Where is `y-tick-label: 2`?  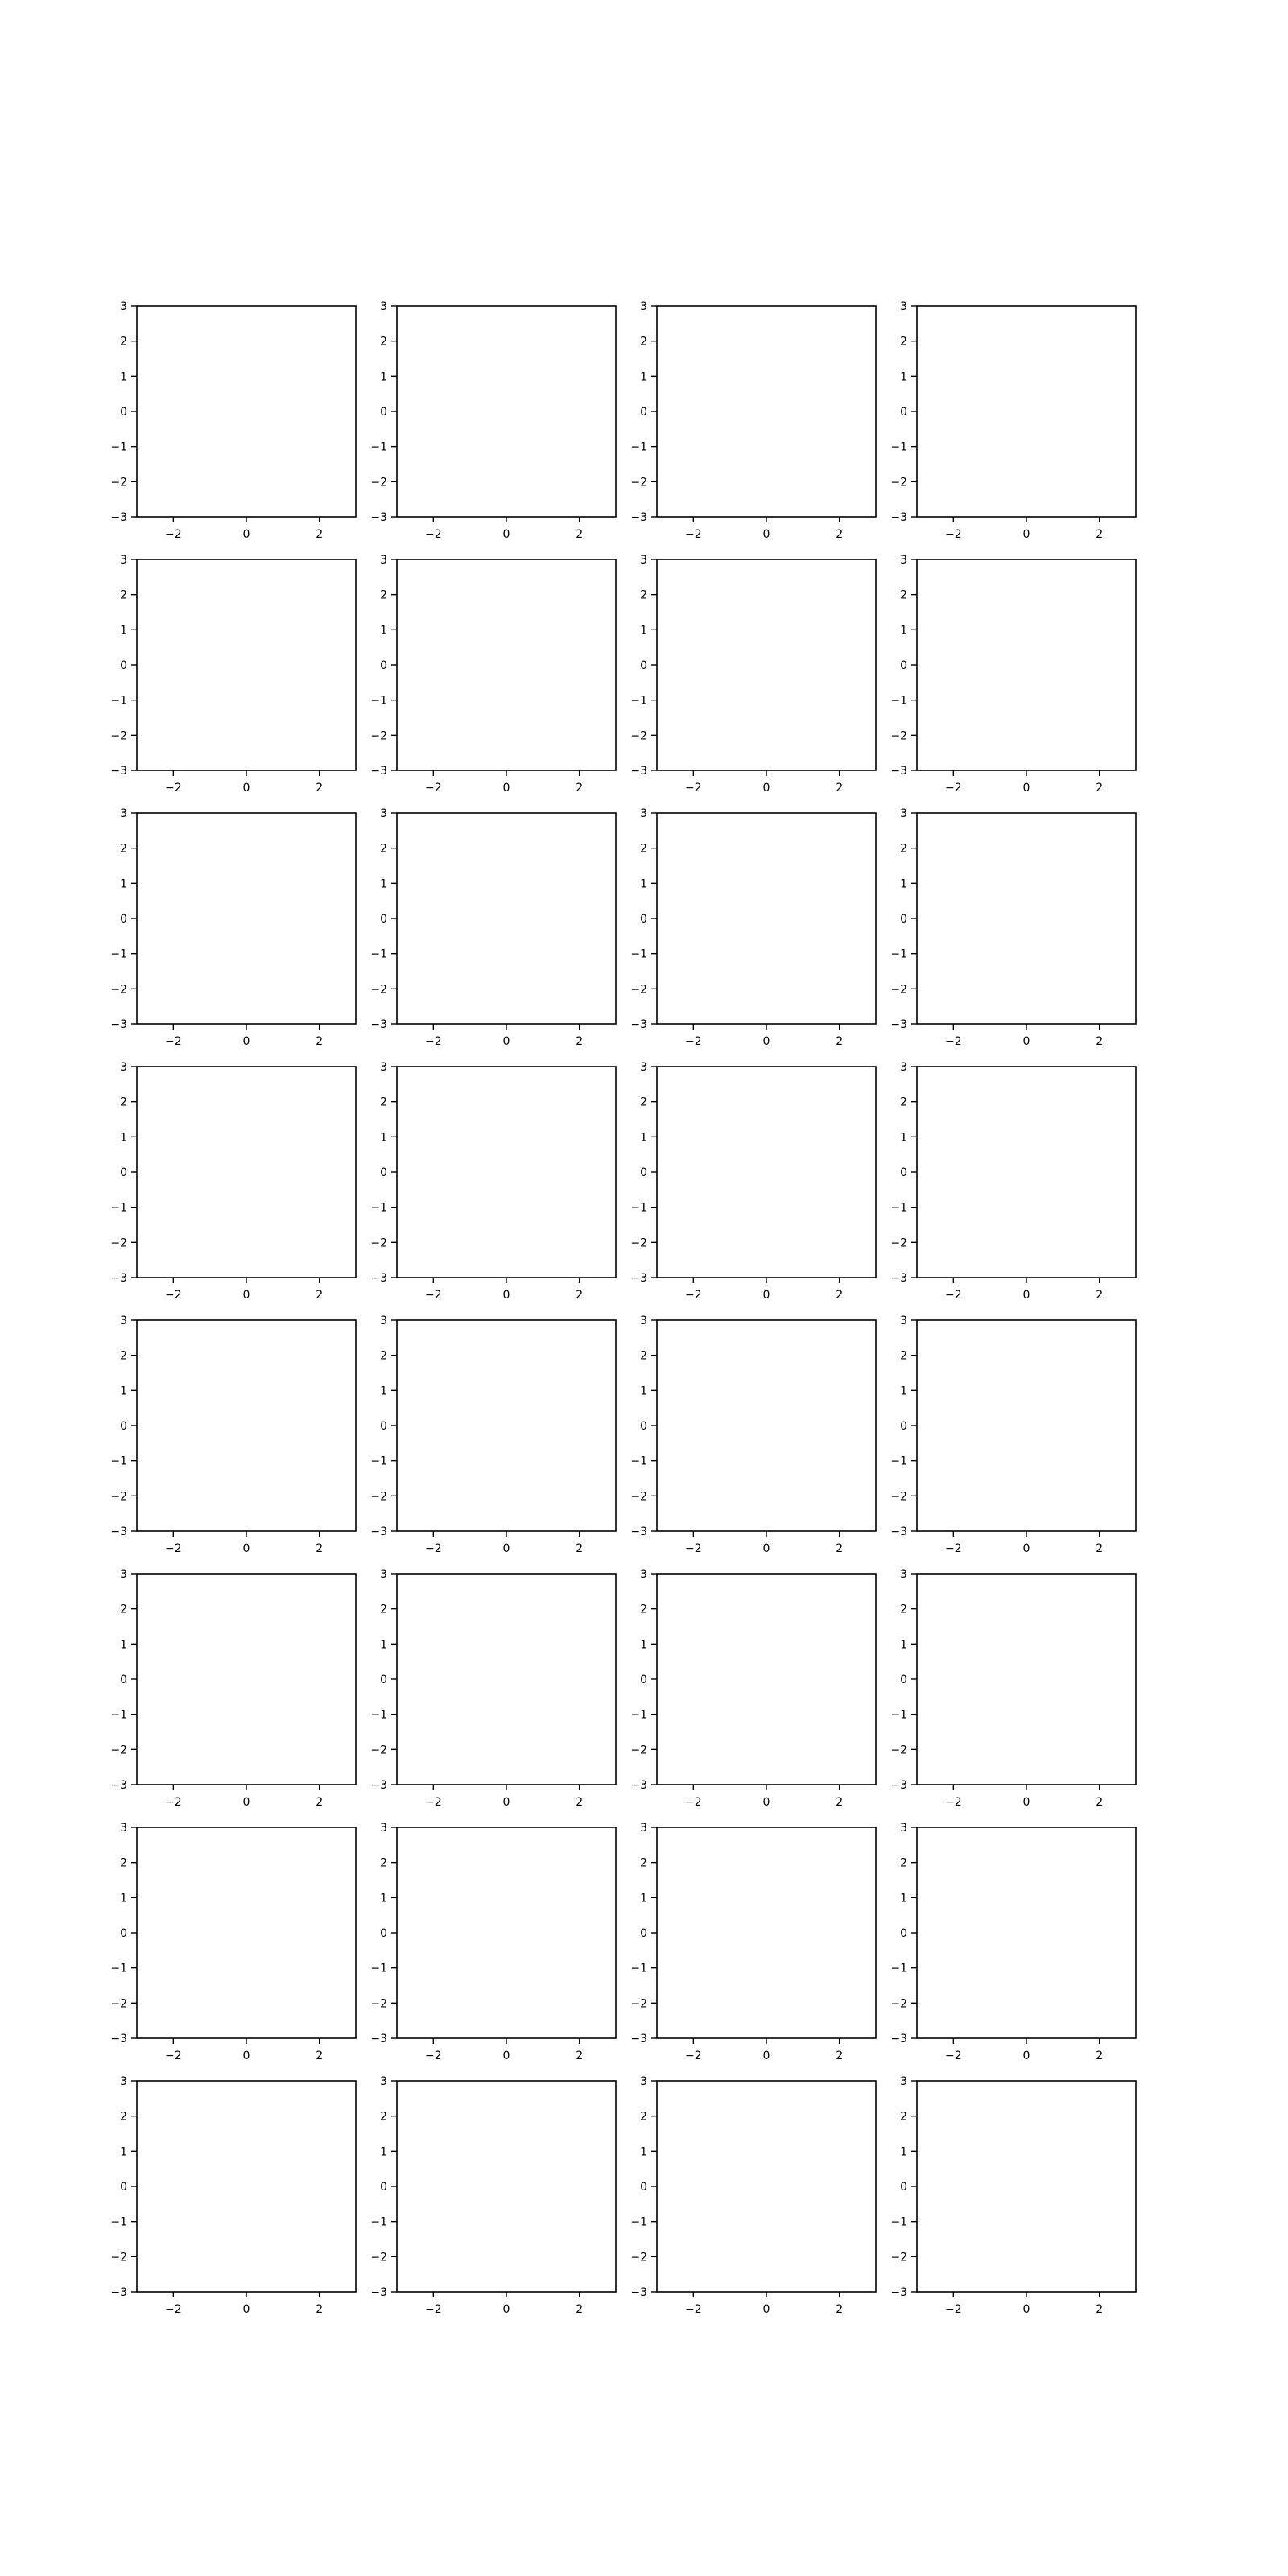 y-tick-label: 2 is located at coordinates (123, 342).